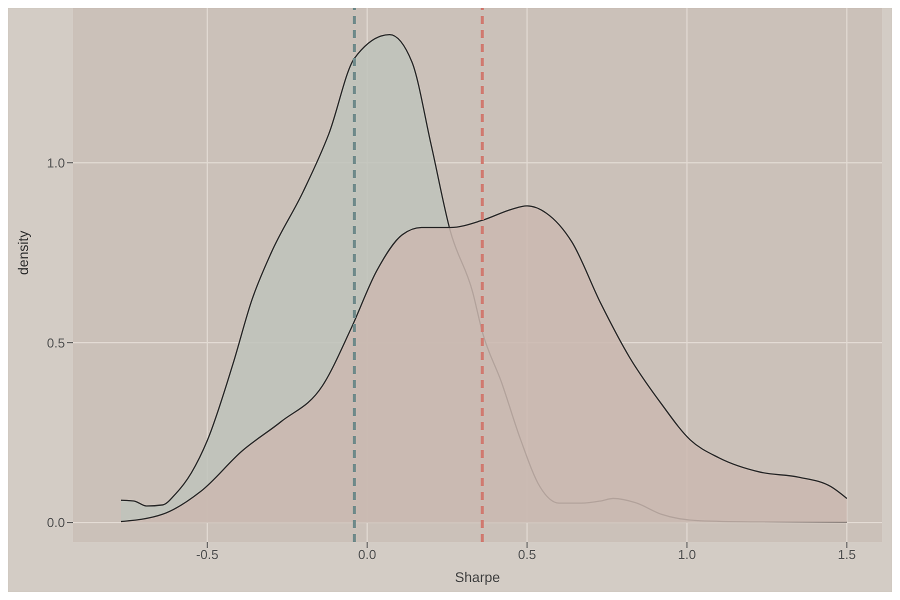 The height and width of the screenshot is (600, 900). I want to click on x-tick-label: 0.0, so click(367, 554).